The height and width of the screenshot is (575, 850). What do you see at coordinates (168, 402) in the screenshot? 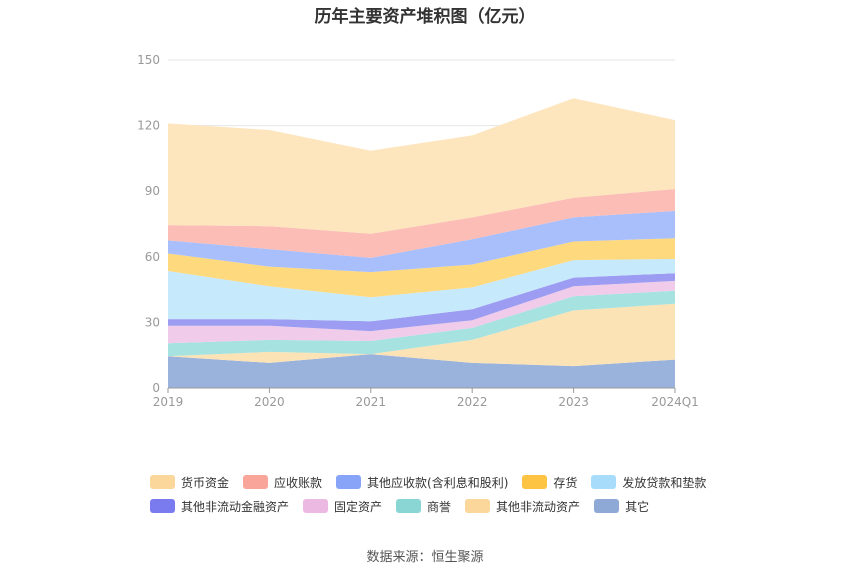
I see `x-tick-label: 2019` at bounding box center [168, 402].